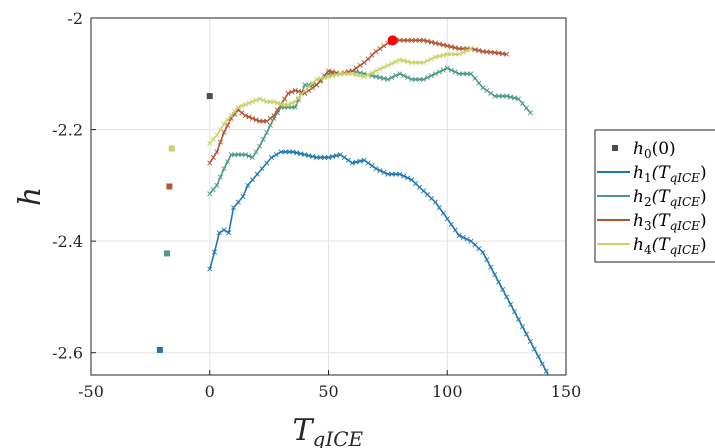 The height and width of the screenshot is (448, 715). Describe the element at coordinates (67, 241) in the screenshot. I see `y-tick-label: -2.4` at that location.